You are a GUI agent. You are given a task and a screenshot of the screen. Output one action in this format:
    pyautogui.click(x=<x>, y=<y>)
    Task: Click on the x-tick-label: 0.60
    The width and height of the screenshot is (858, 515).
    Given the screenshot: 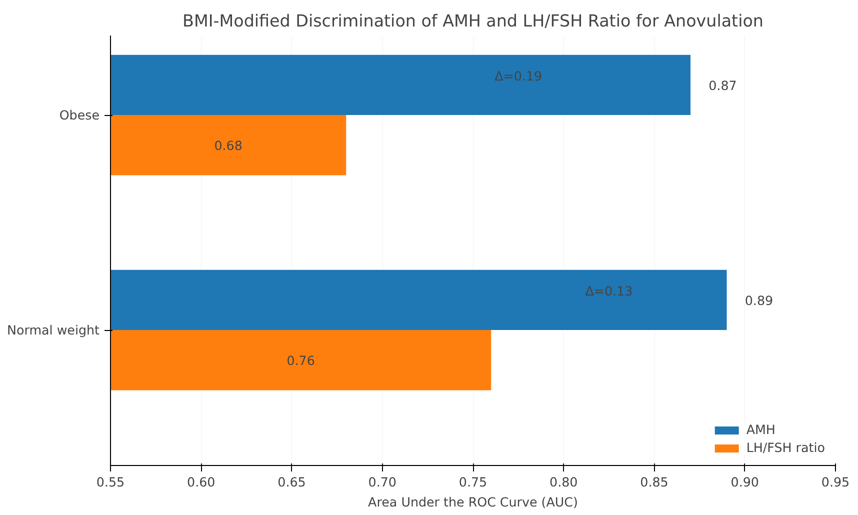 What is the action you would take?
    pyautogui.click(x=201, y=482)
    